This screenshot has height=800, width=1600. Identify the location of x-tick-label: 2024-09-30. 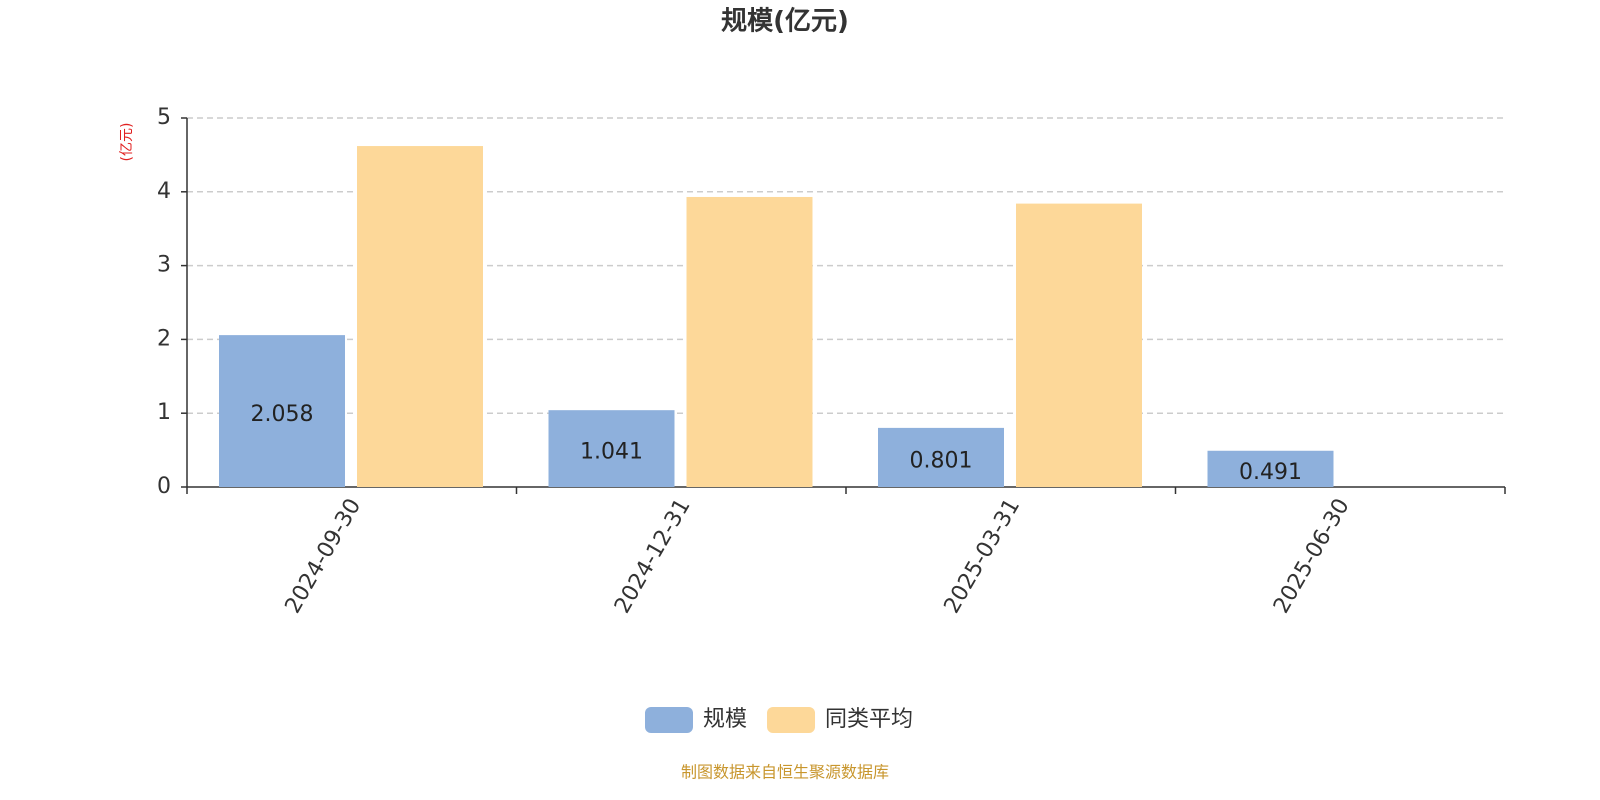
(324, 556).